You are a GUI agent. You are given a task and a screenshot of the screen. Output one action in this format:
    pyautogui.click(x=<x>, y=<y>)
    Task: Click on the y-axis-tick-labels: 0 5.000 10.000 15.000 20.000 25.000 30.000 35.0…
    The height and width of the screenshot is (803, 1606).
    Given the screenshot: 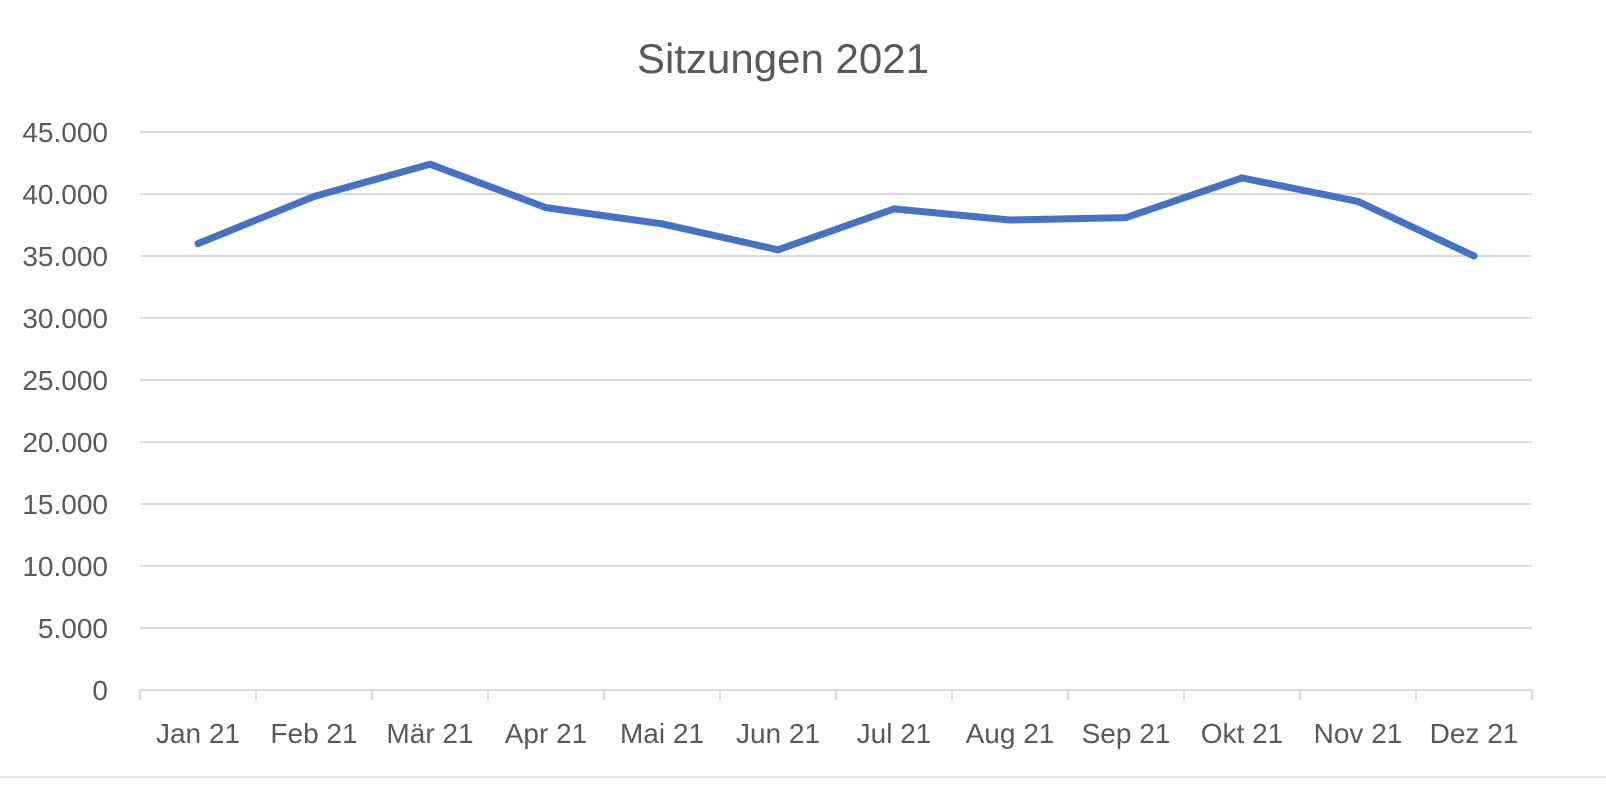 What is the action you would take?
    pyautogui.click(x=65, y=411)
    